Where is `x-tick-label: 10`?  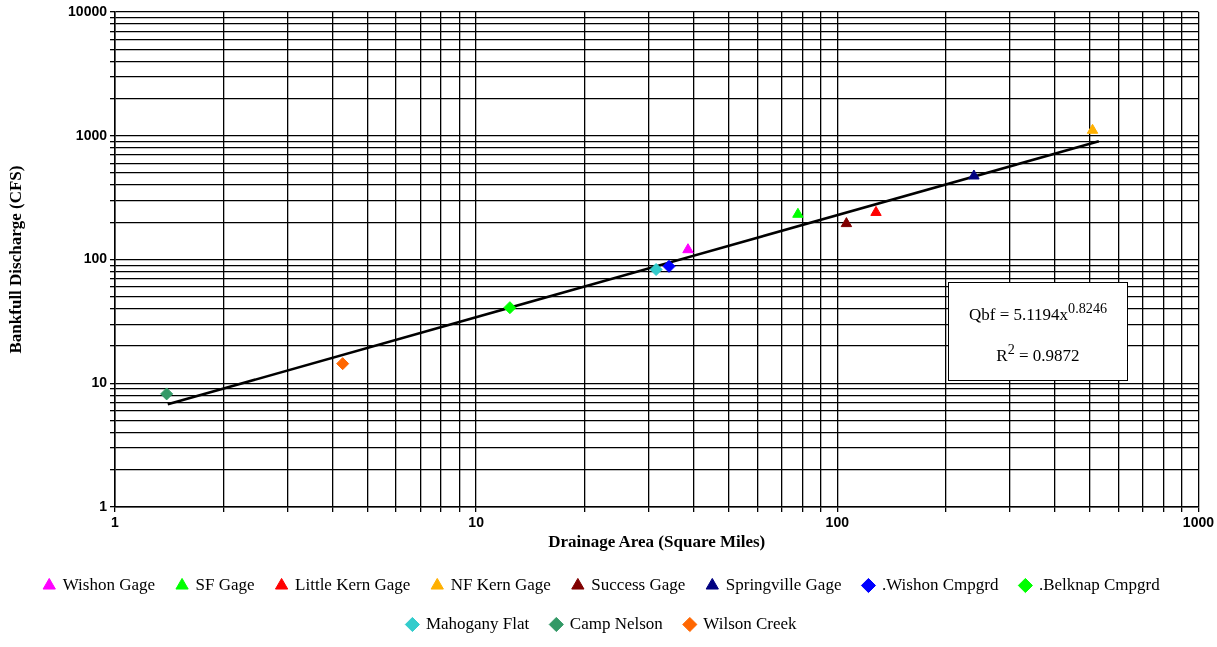
x-tick-label: 10 is located at coordinates (476, 522).